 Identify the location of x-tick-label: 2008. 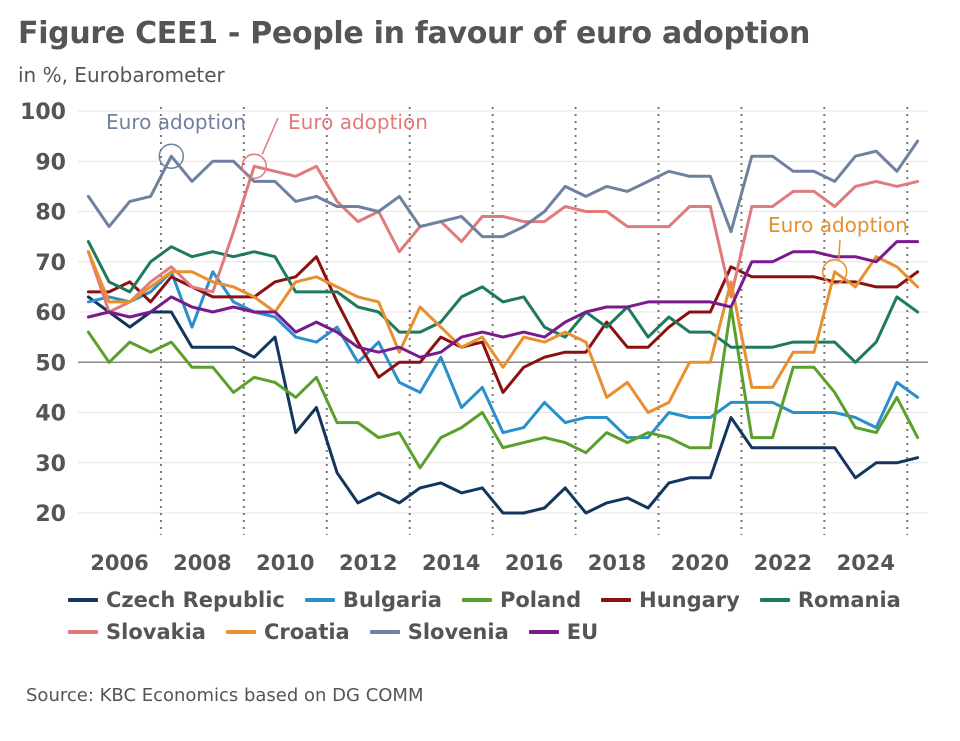
(202, 563).